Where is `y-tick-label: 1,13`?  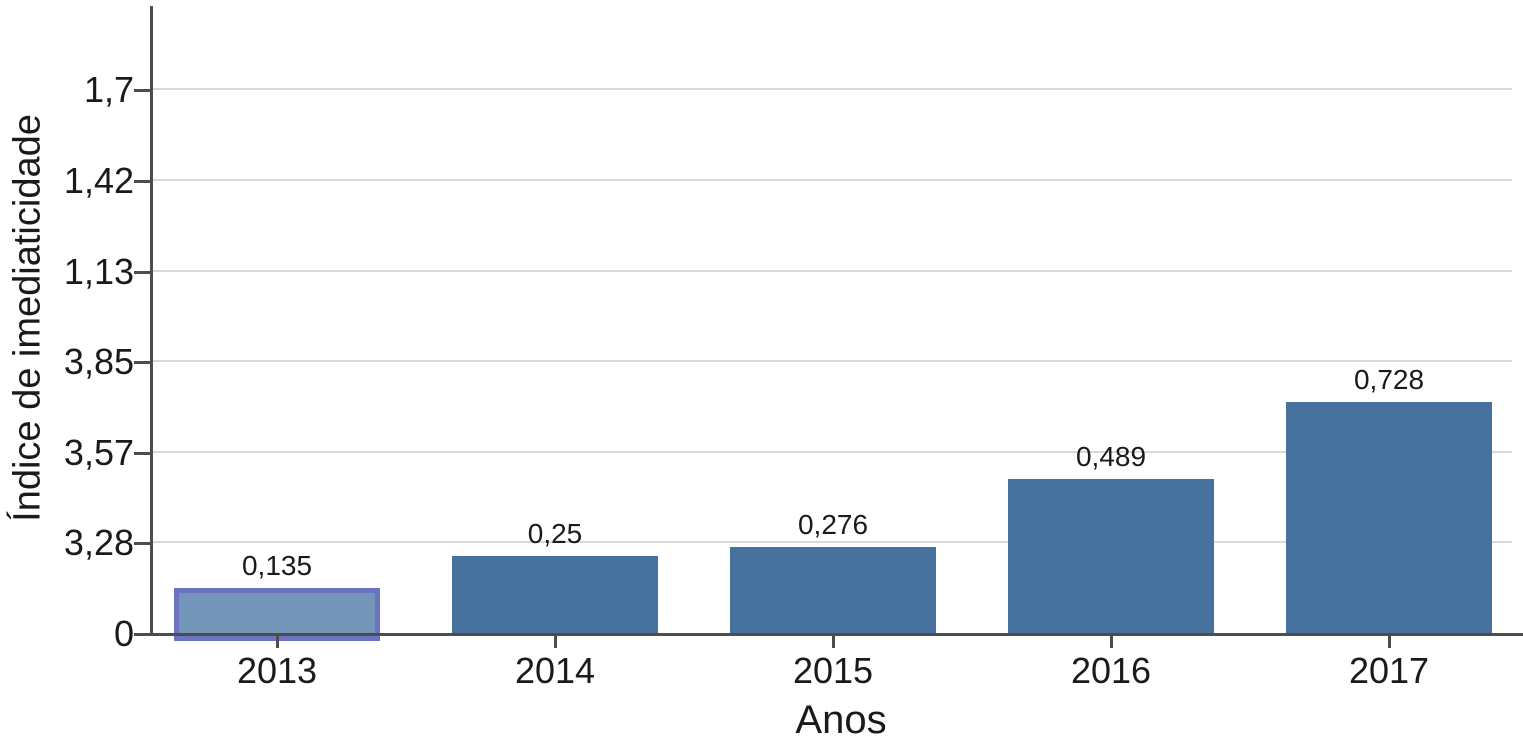
y-tick-label: 1,13 is located at coordinates (98, 271).